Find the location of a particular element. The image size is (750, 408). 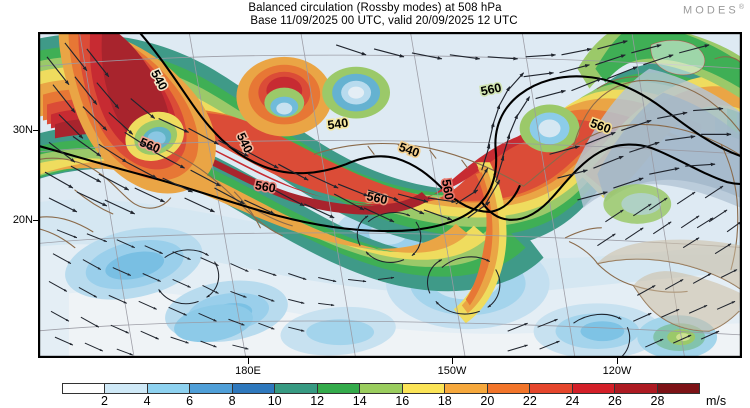

registered-mark: ® is located at coordinates (741, 7).